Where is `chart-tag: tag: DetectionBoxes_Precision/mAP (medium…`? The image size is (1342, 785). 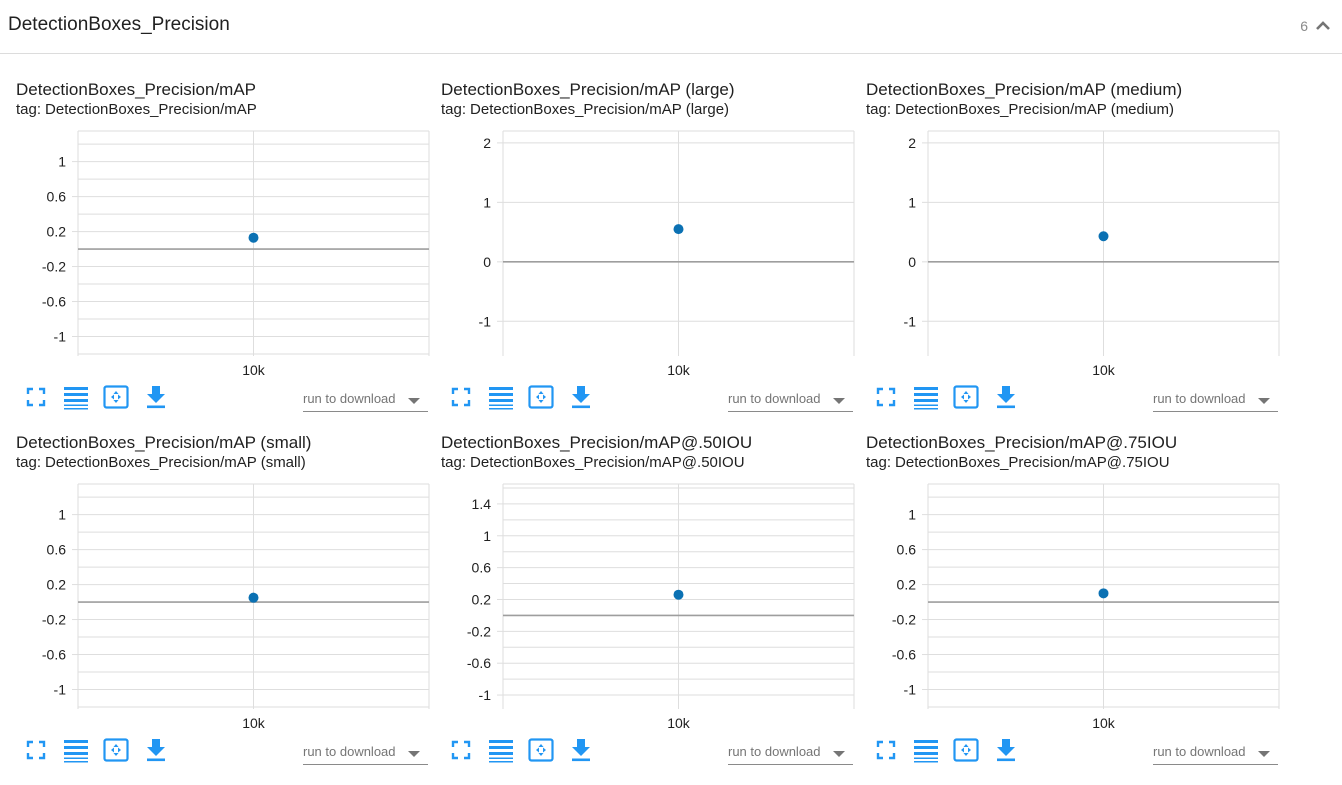 chart-tag: tag: DetectionBoxes_Precision/mAP (medium… is located at coordinates (1020, 109).